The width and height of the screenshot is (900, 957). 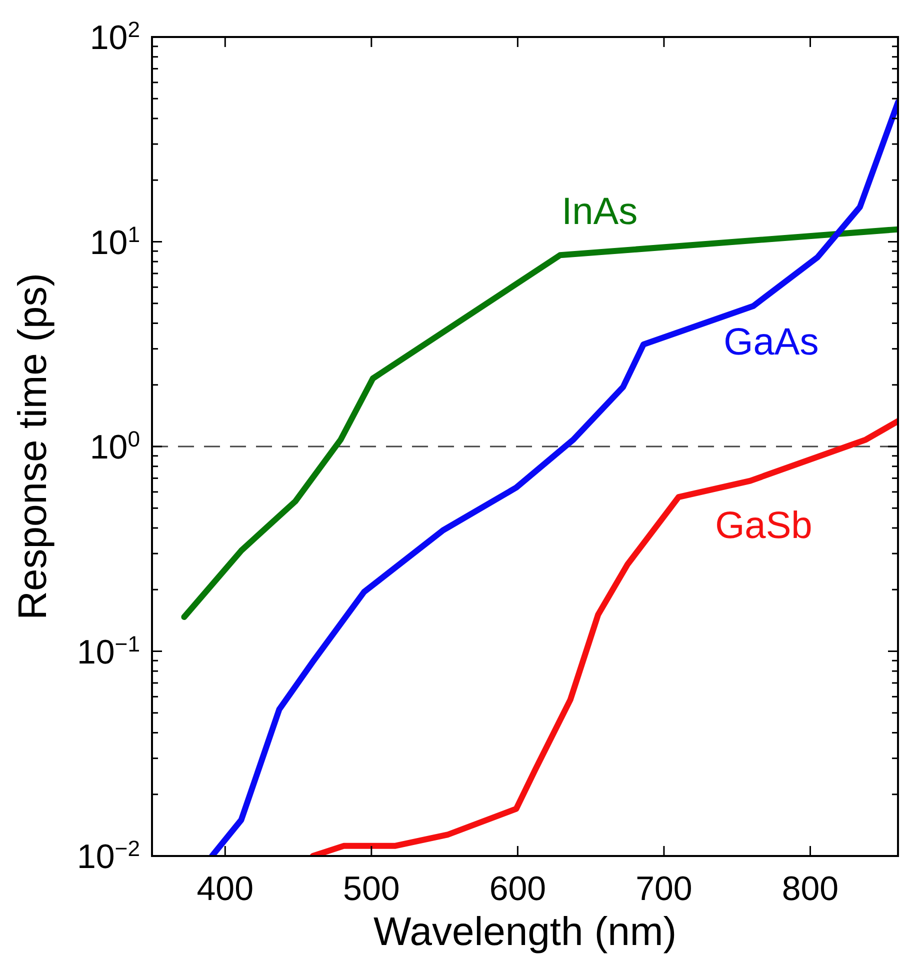 What do you see at coordinates (115, 241) in the screenshot?
I see `y-tick-label: 10$^{1}$` at bounding box center [115, 241].